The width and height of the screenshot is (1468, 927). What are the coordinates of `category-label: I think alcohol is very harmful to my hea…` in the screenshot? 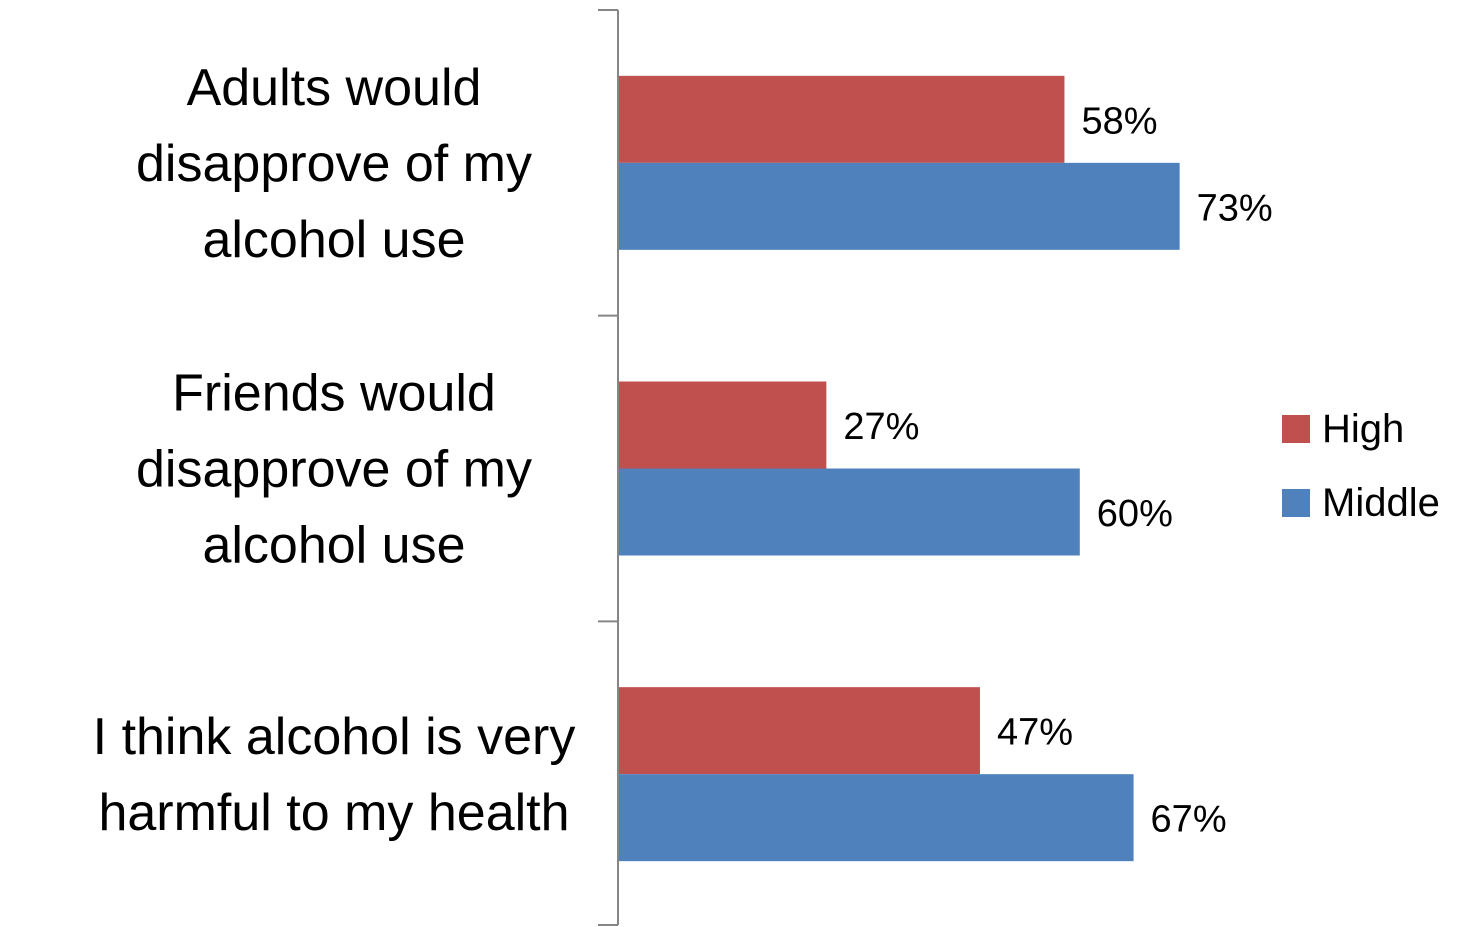 It's located at (334, 775).